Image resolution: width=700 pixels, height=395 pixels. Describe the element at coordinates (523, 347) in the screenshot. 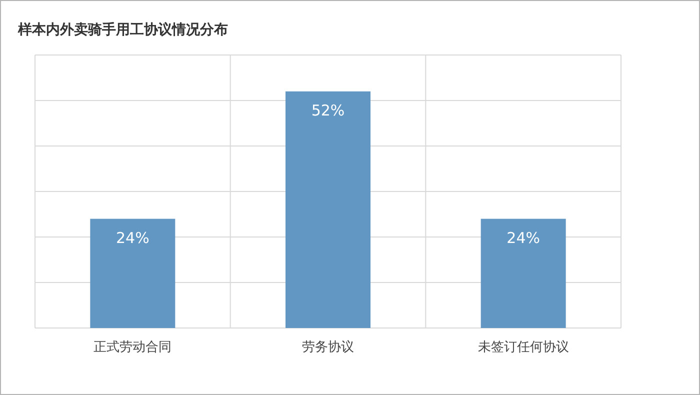

I see `x-tick-label: 未签订任何协议` at that location.